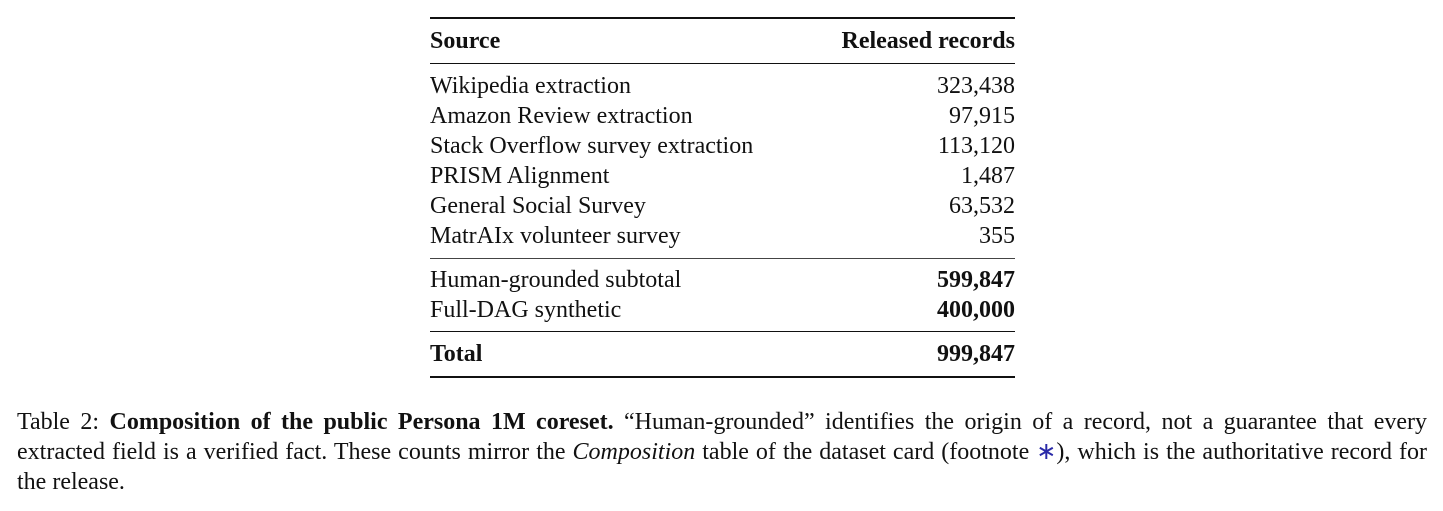  I want to click on source-cell: Stack Overflow survey extraction, so click(592, 146).